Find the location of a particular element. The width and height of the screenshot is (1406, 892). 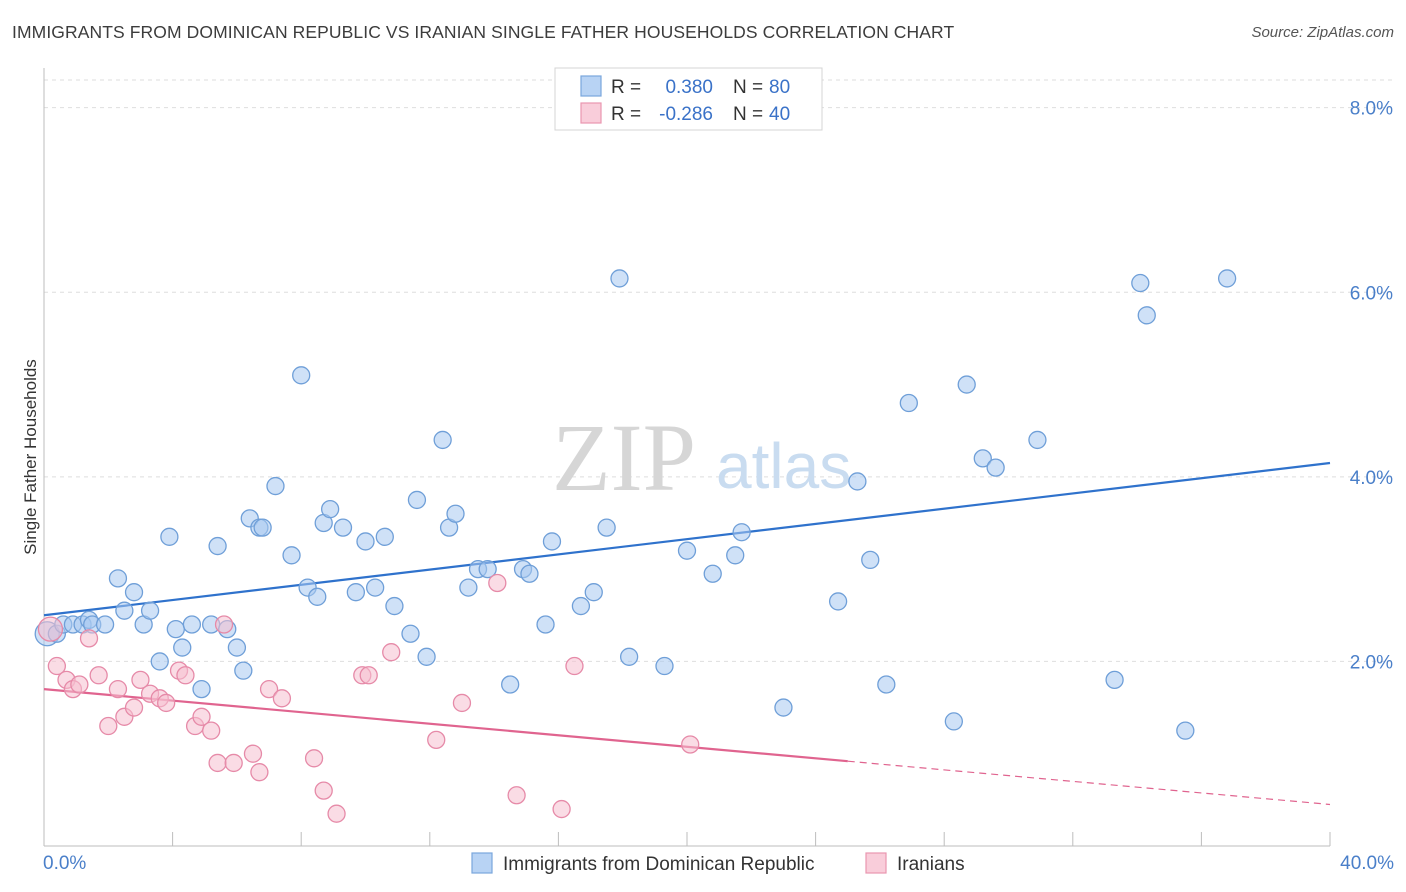

series-iranian-points is located at coordinates (368, 698).